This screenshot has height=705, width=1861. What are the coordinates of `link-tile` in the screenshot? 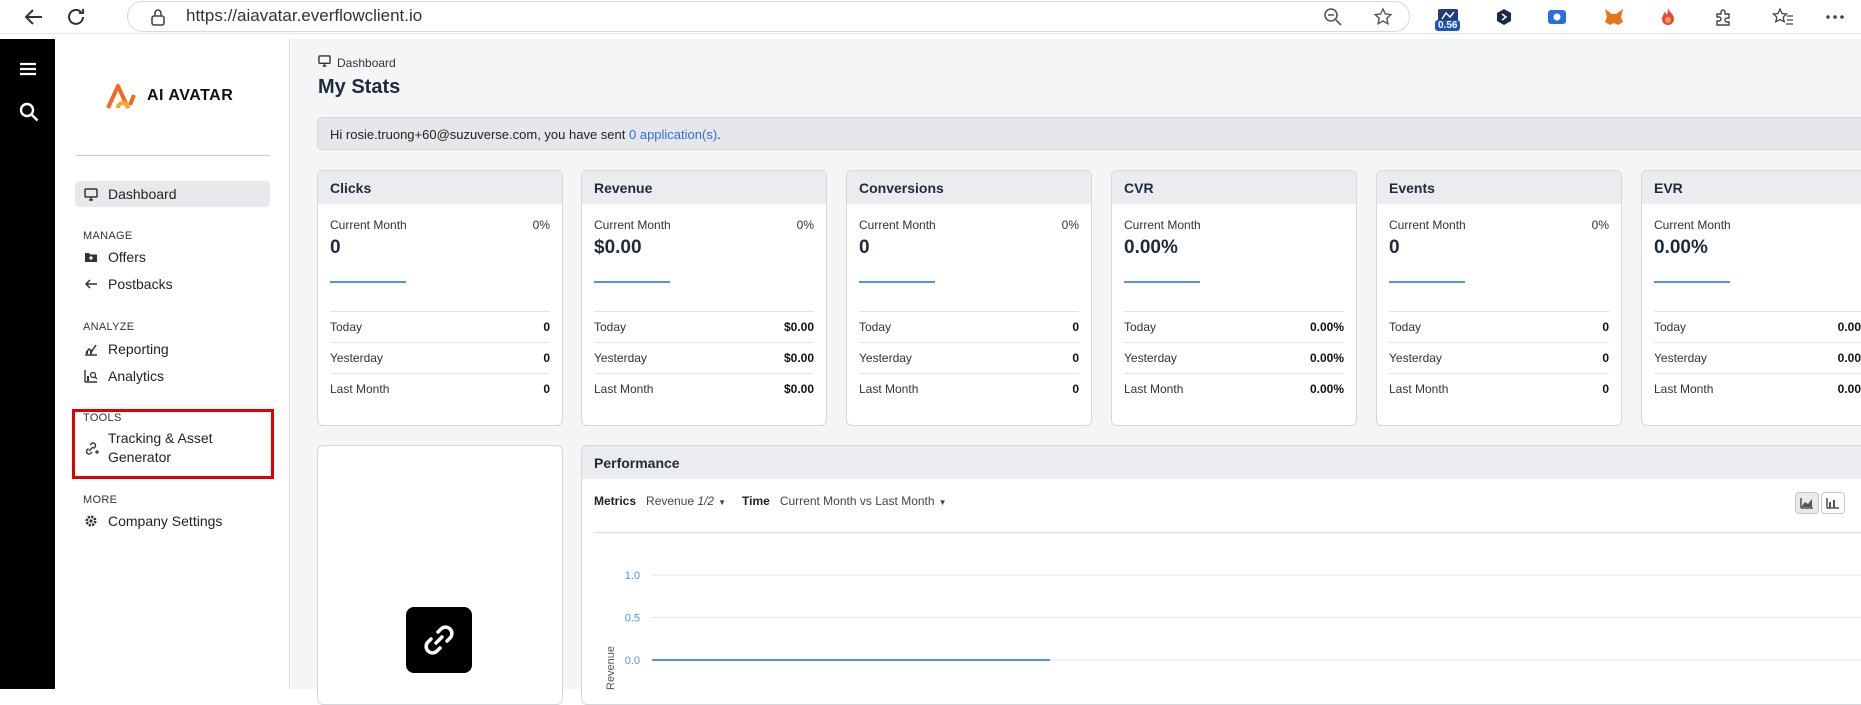 It's located at (439, 640).